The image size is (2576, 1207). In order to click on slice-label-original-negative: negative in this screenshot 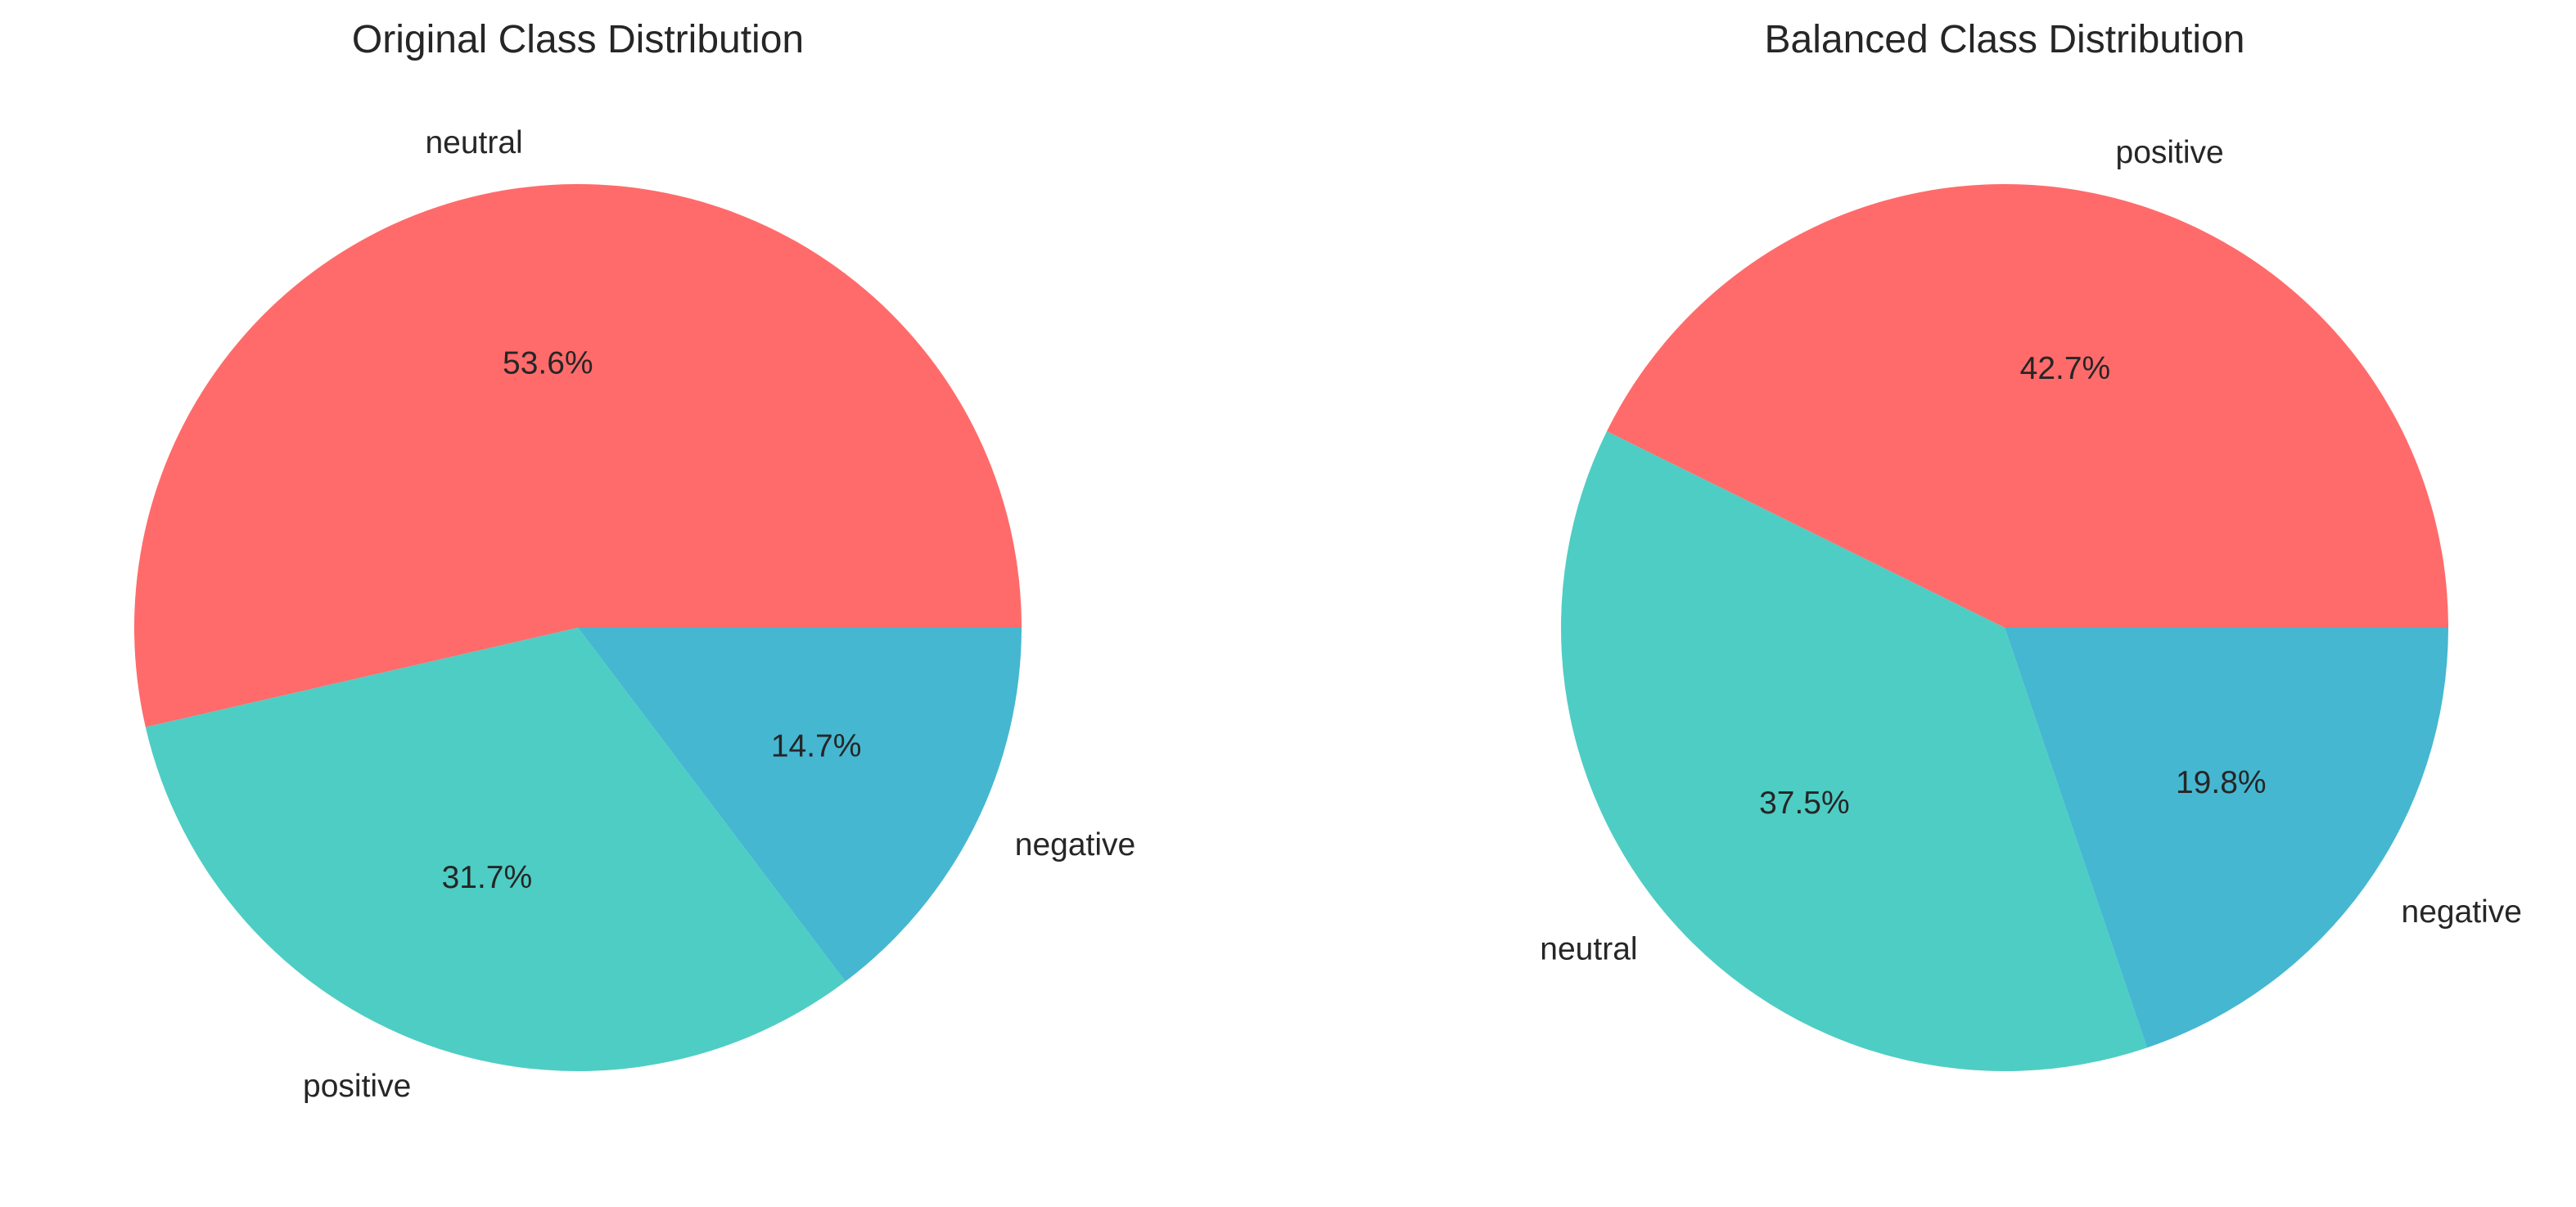, I will do `click(1075, 844)`.